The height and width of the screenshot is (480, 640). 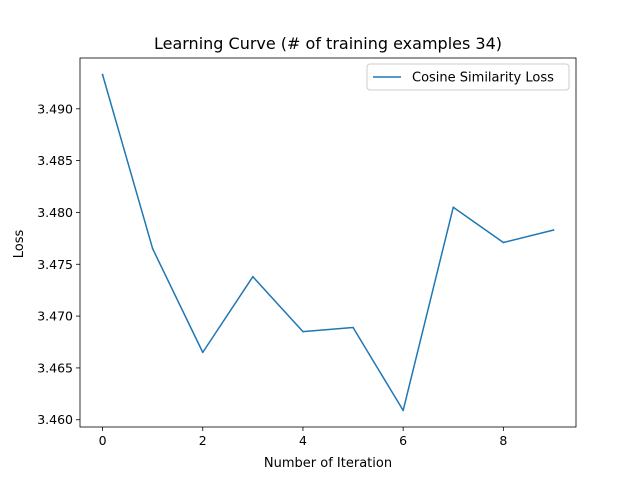 I want to click on x-tick-label: 0, so click(x=103, y=440).